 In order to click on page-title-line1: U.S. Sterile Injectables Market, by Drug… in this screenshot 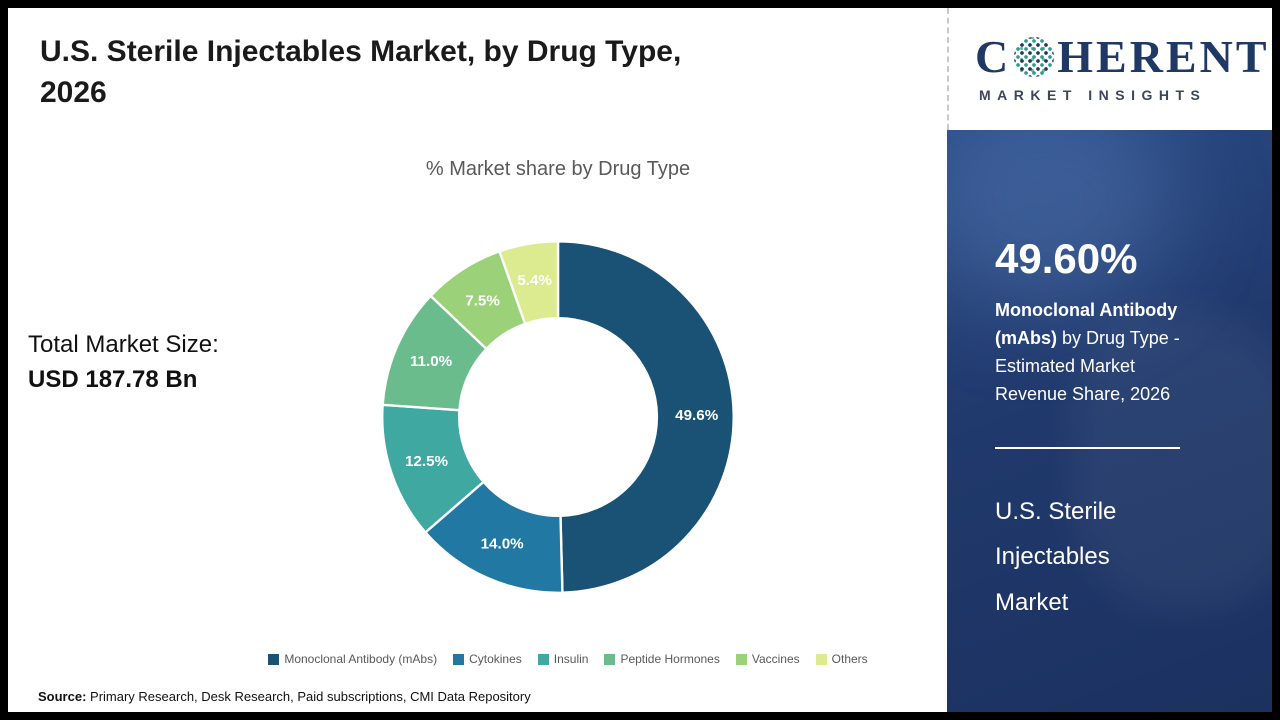, I will do `click(361, 51)`.